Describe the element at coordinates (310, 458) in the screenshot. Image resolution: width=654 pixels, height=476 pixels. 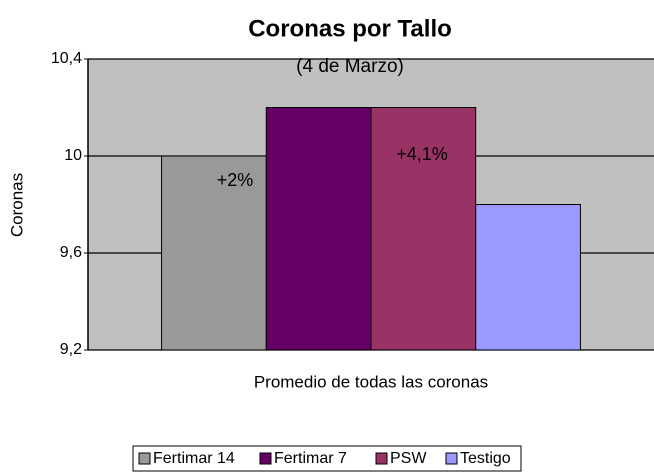
I see `legend-label: Fertimar 7` at that location.